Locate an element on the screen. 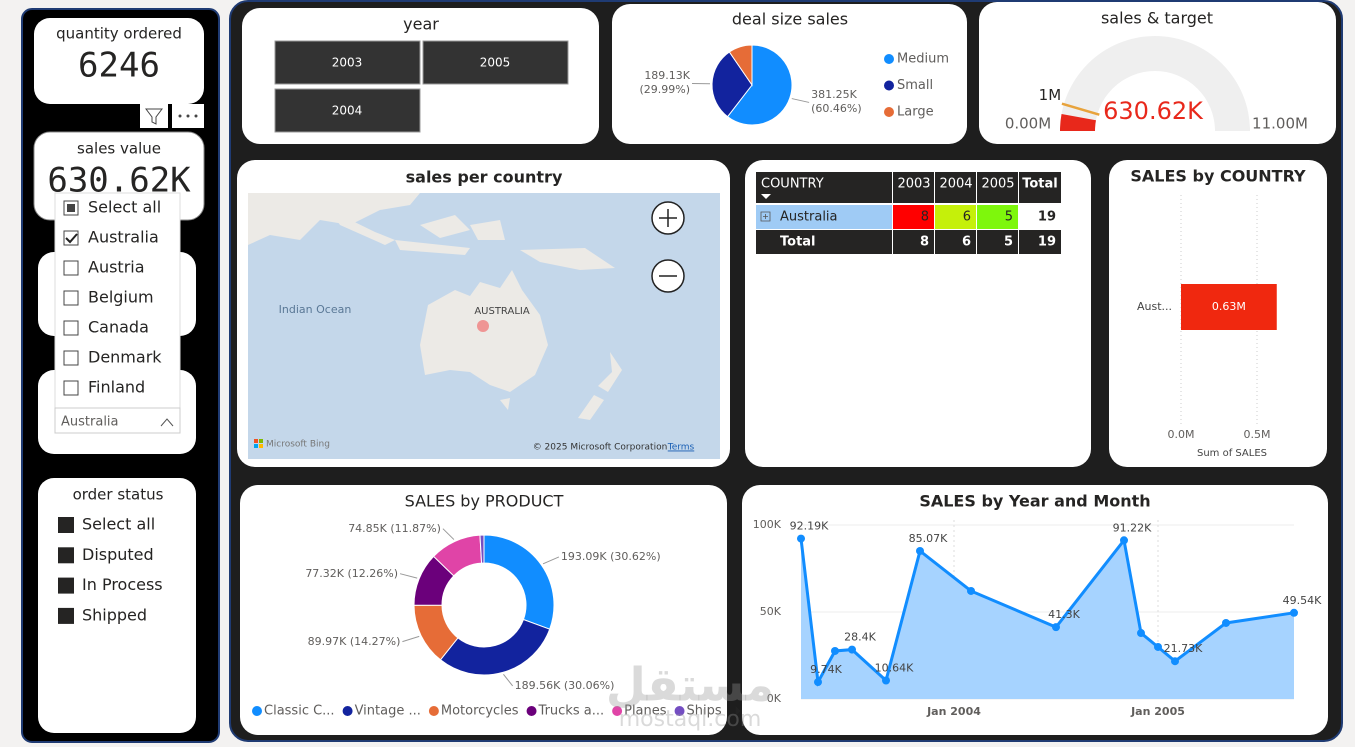 Image resolution: width=1355 pixels, height=747 pixels. x-tick-label: 0.0M is located at coordinates (1181, 434).